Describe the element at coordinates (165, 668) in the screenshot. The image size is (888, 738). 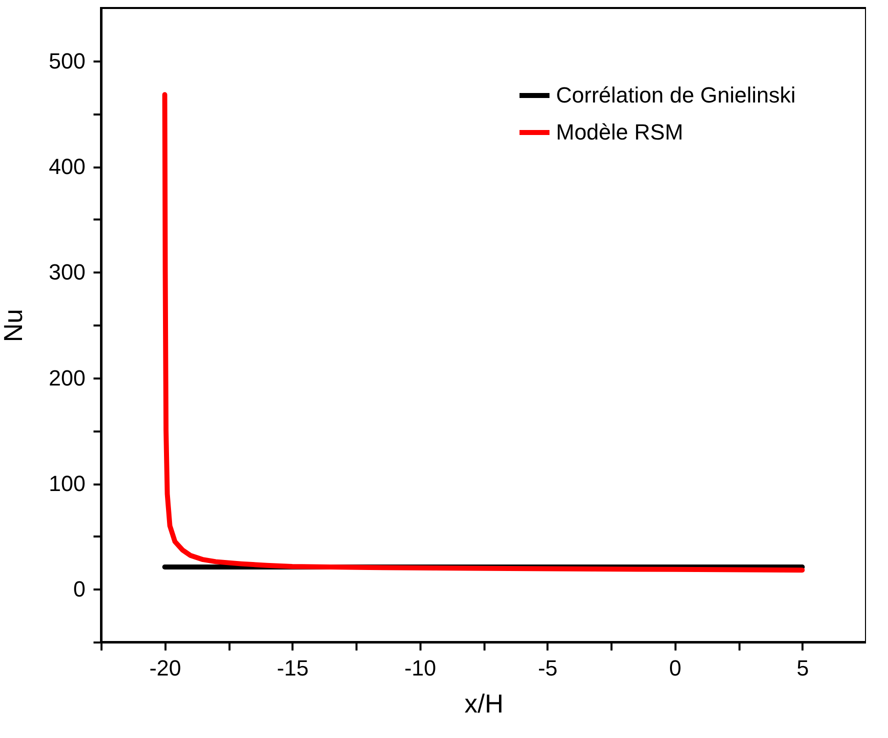
I see `x-tick-label: -20` at that location.